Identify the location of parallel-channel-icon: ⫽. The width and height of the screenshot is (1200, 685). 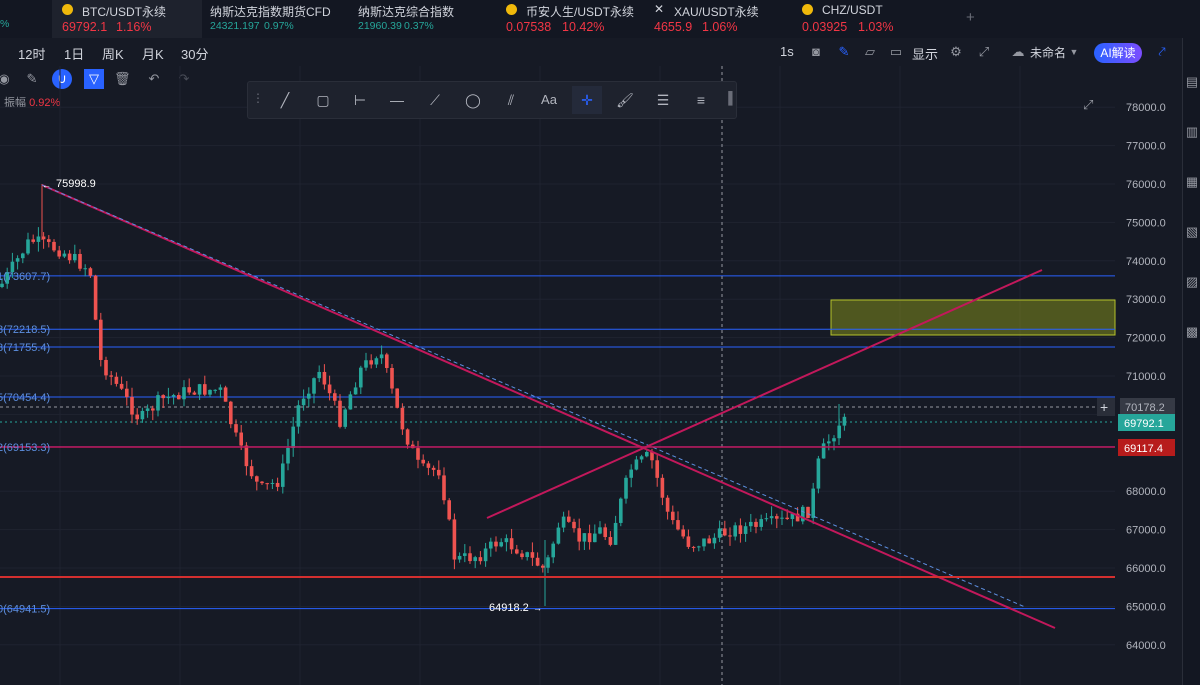
(511, 100).